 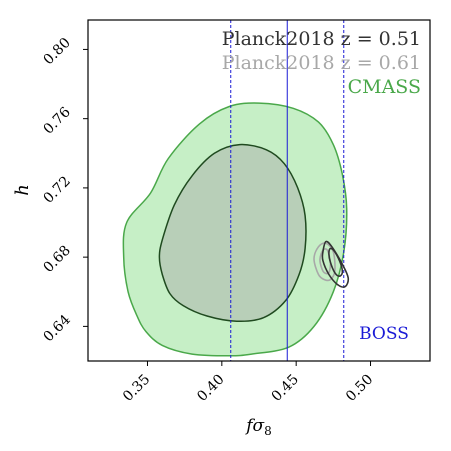 I want to click on x-tick-label: 0.40, so click(x=210, y=387).